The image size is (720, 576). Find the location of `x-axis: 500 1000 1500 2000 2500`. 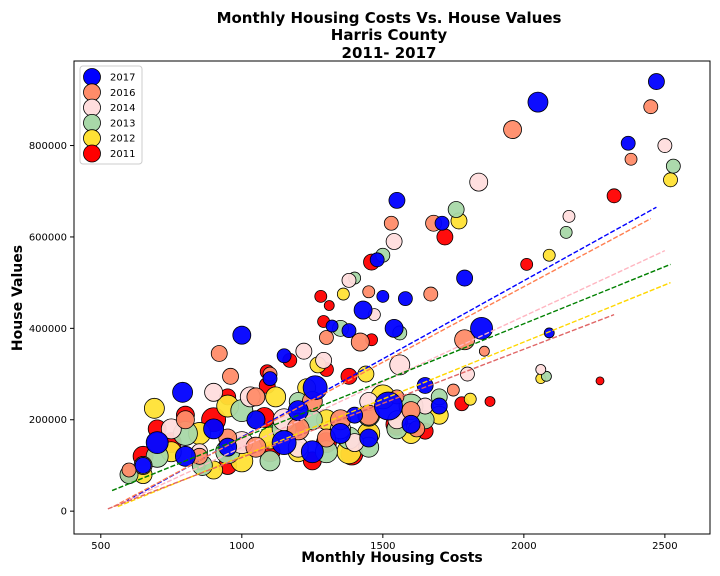

x-axis: 500 1000 1500 2000 2500 is located at coordinates (384, 543).